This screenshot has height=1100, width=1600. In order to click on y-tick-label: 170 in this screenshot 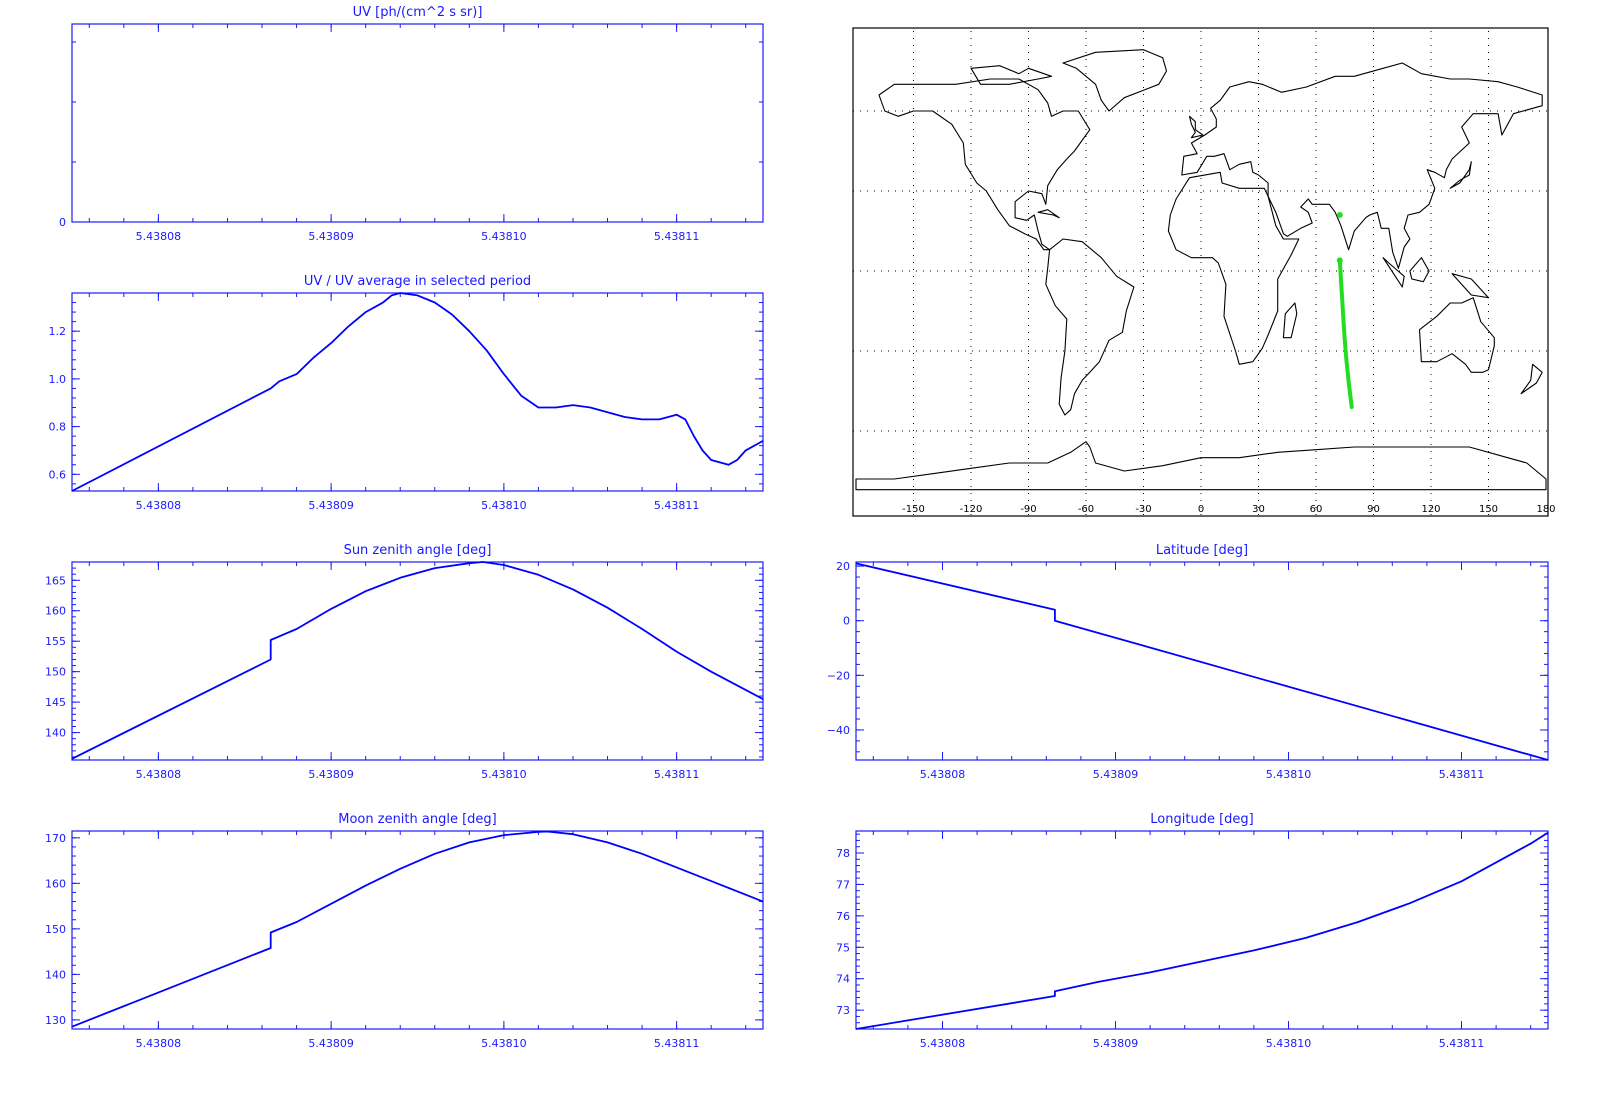, I will do `click(55, 838)`.